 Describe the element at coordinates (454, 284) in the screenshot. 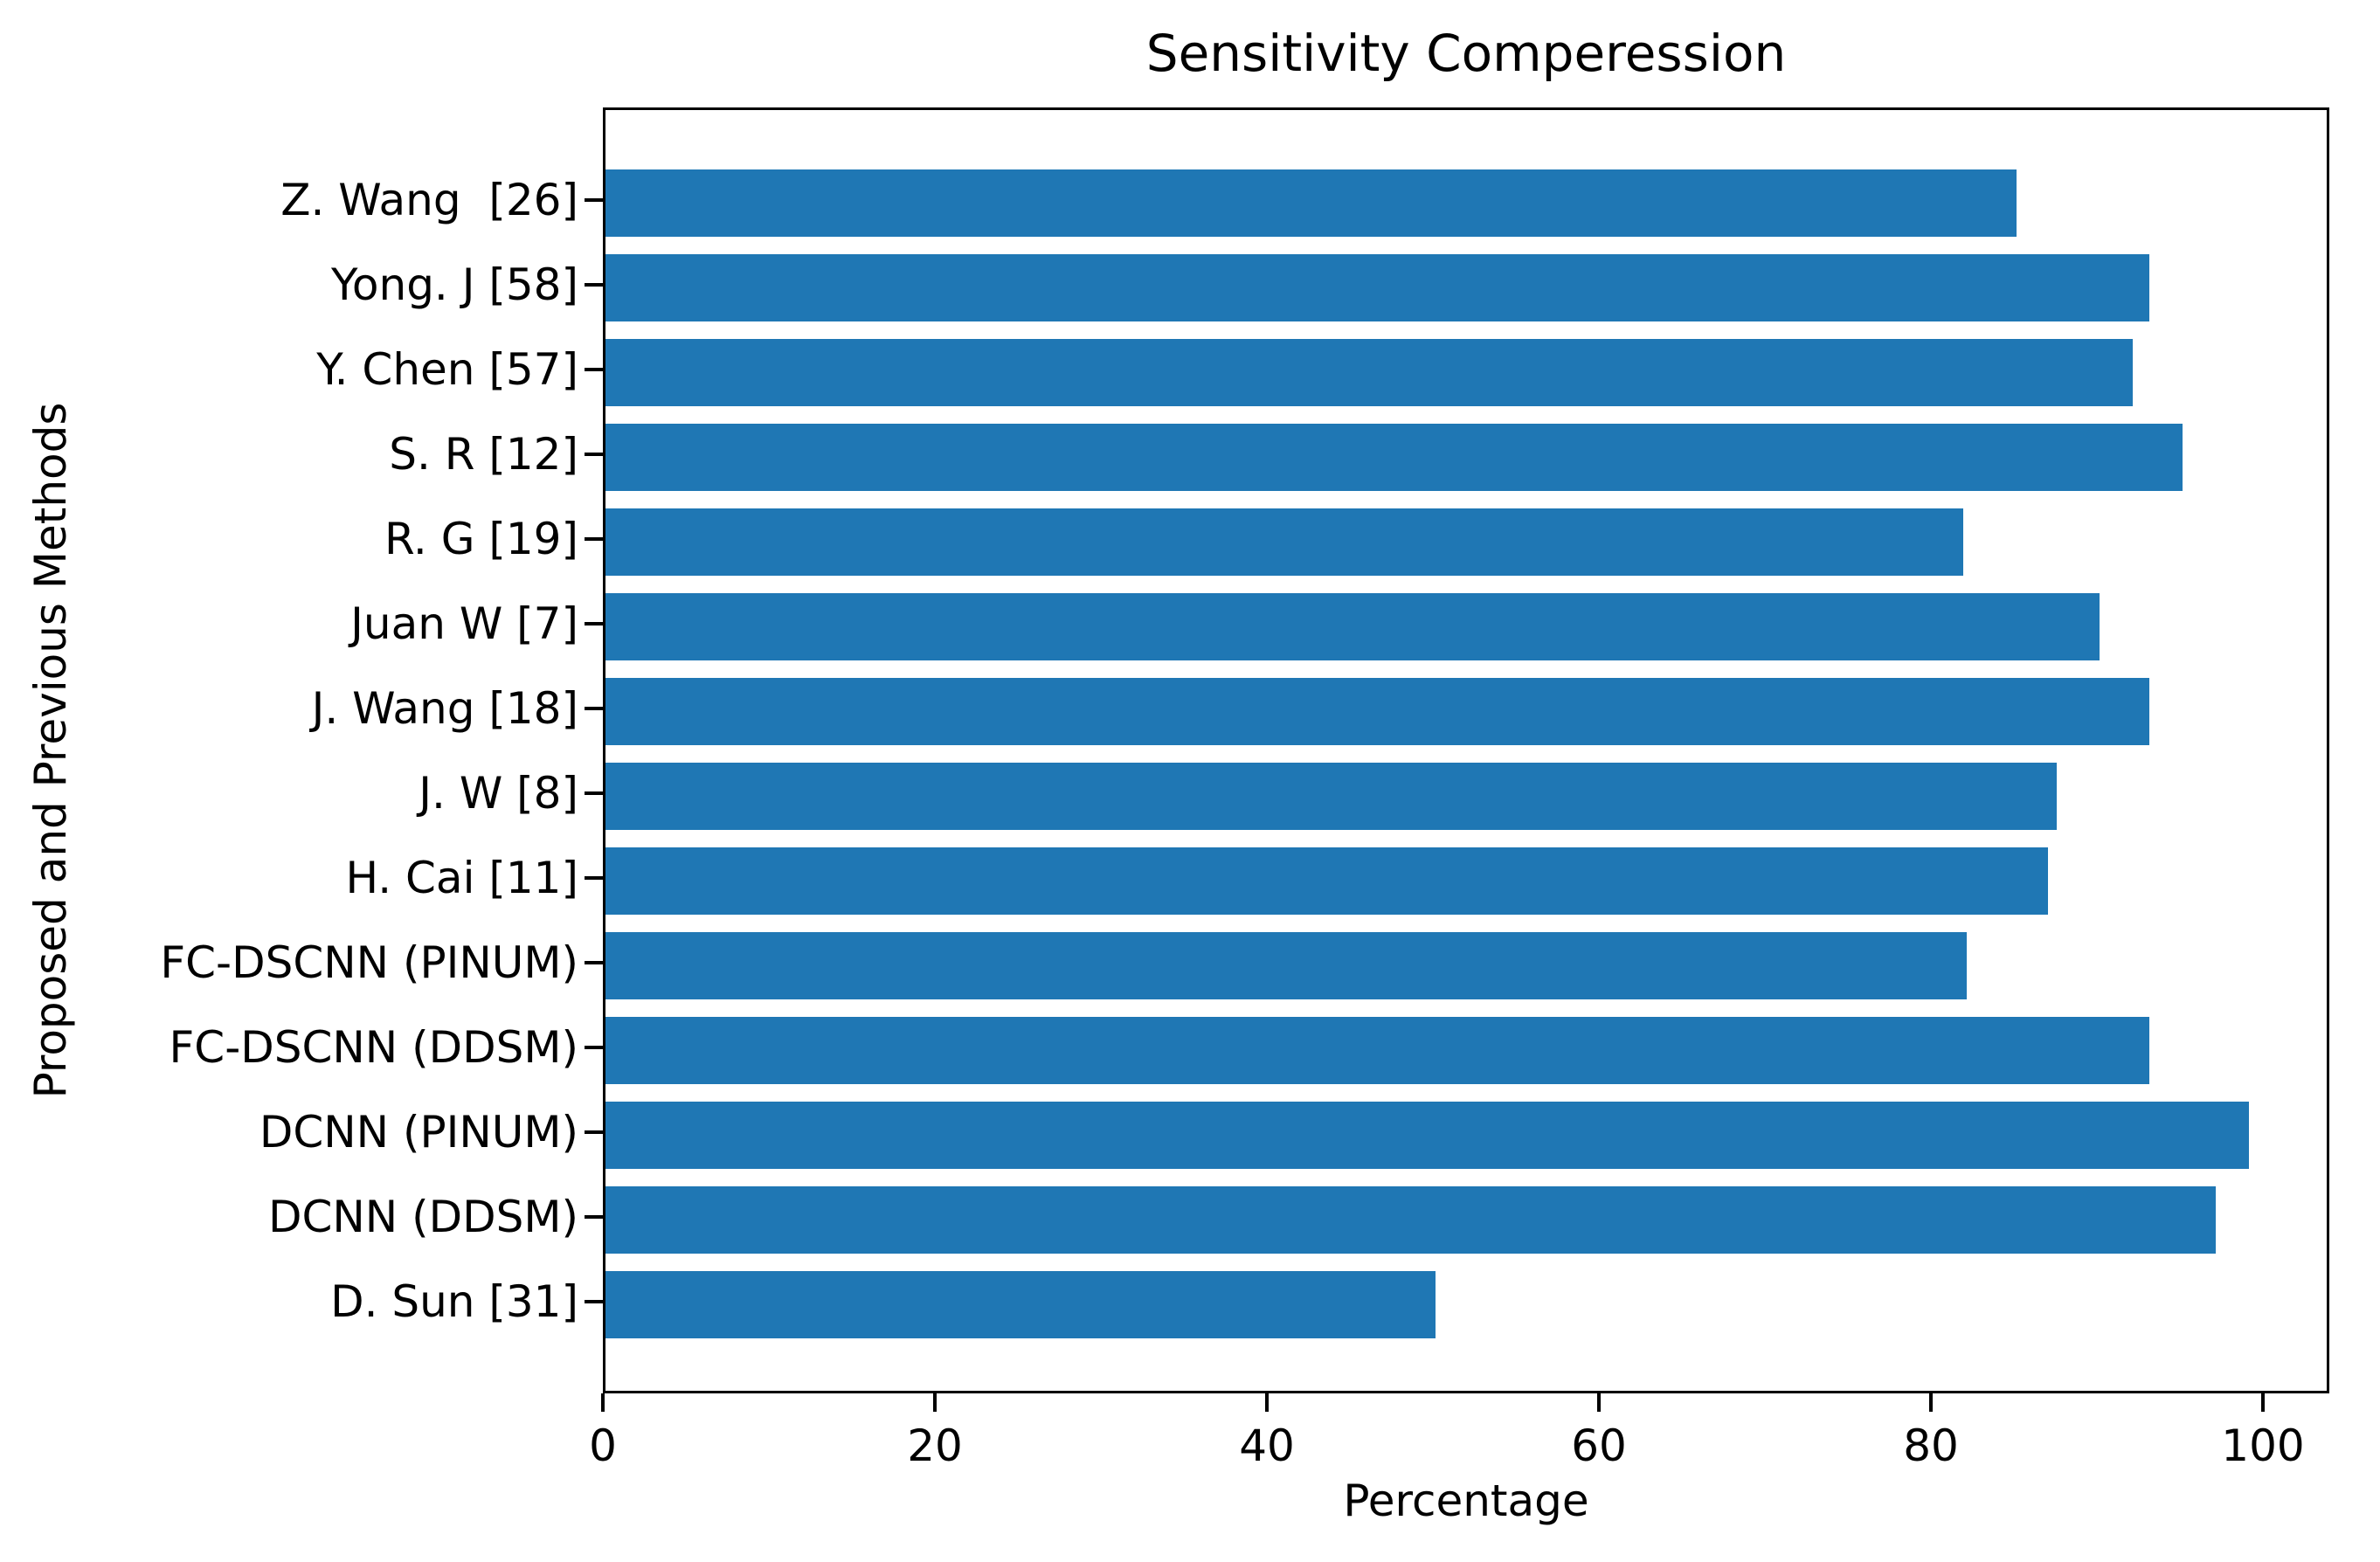

I see `y-category-label: Yong. J [58]` at that location.